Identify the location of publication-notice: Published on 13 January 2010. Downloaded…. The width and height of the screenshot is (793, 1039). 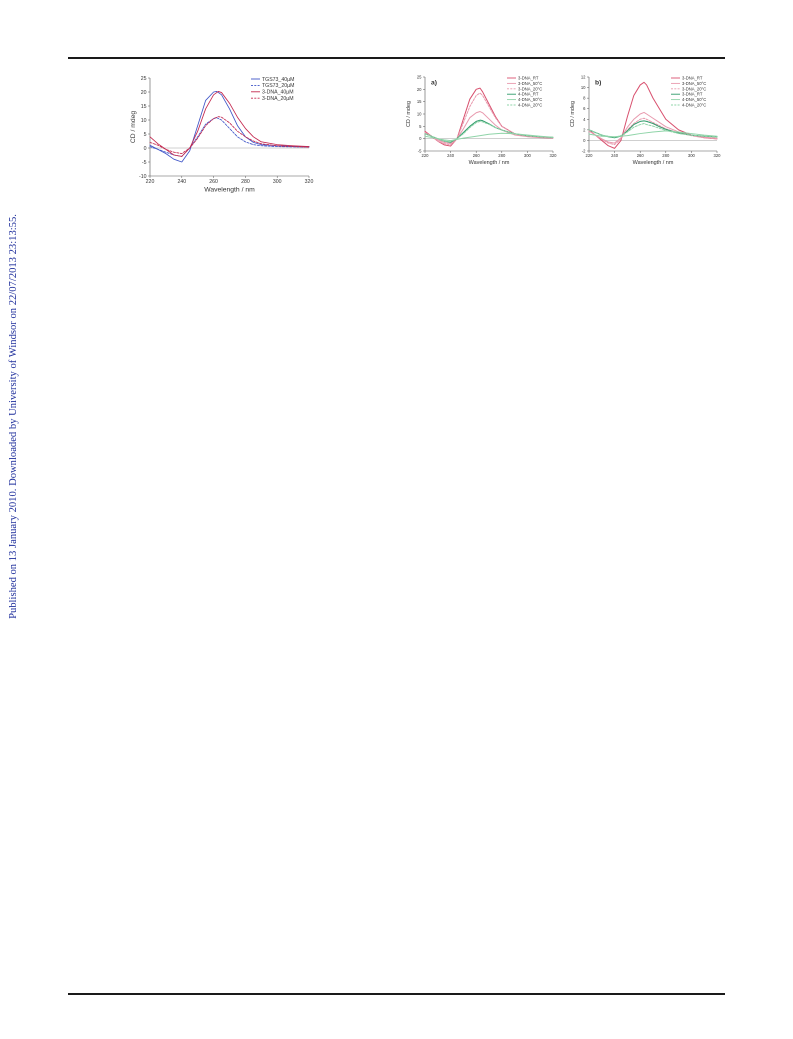
(13, 416).